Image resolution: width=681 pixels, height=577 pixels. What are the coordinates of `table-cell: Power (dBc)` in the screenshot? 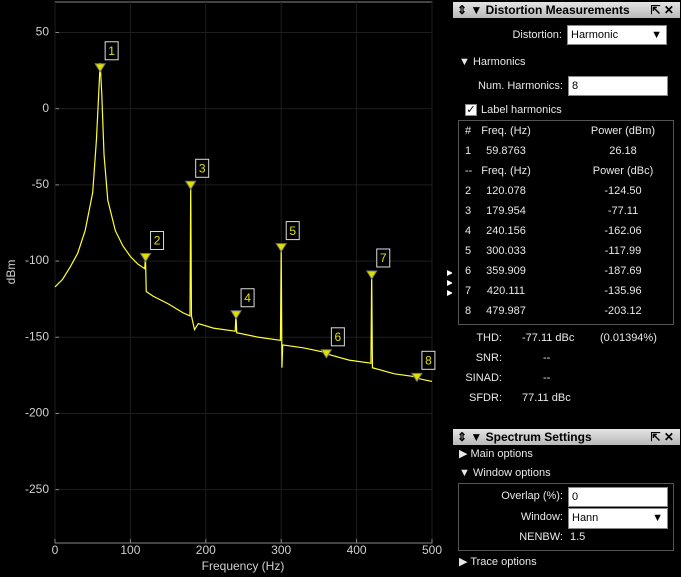 It's located at (623, 171).